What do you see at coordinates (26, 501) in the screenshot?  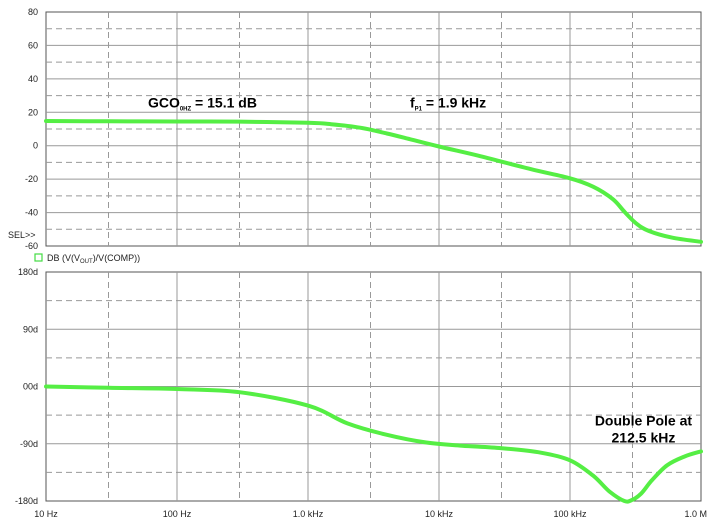 I see `y-tick-label: -180d` at bounding box center [26, 501].